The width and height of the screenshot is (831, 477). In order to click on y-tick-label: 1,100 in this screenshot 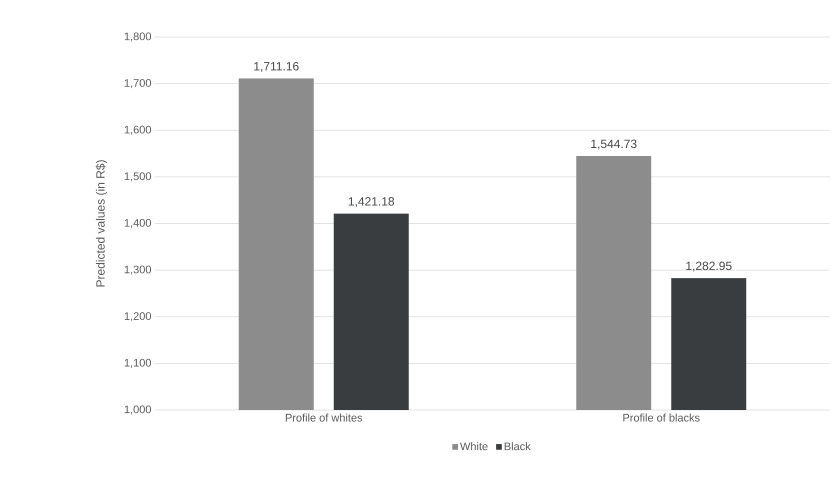, I will do `click(138, 363)`.